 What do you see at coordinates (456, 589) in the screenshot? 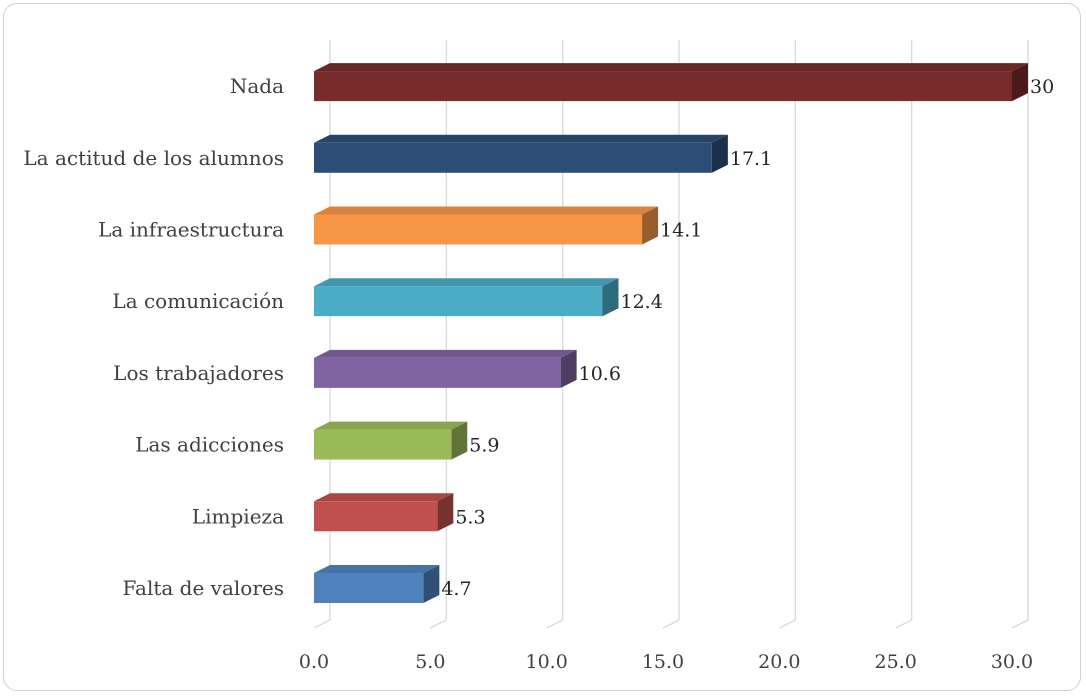
I see `data-label: 4.7` at bounding box center [456, 589].